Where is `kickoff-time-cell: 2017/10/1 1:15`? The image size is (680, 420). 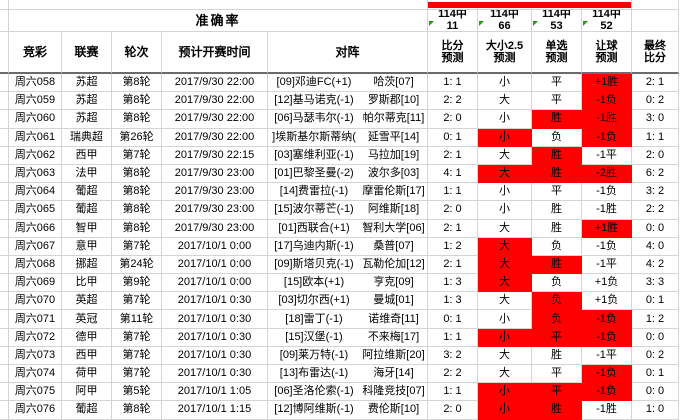 kickoff-time-cell: 2017/10/1 1:15 is located at coordinates (215, 410).